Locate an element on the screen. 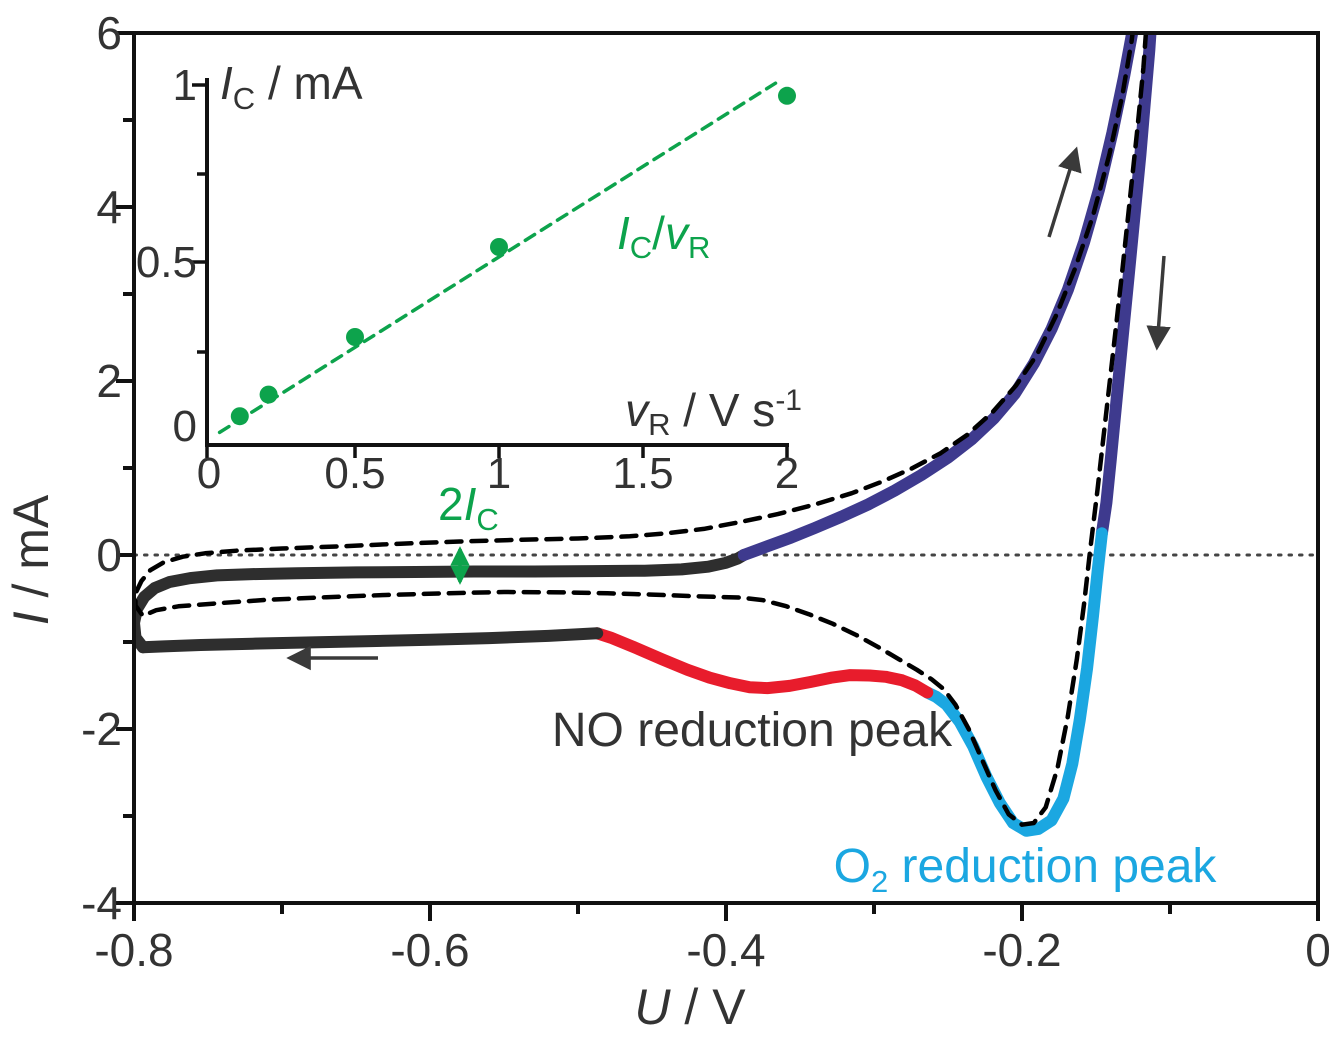 The width and height of the screenshot is (1343, 1050). inset-x-tick-1: 1 is located at coordinates (499, 473).